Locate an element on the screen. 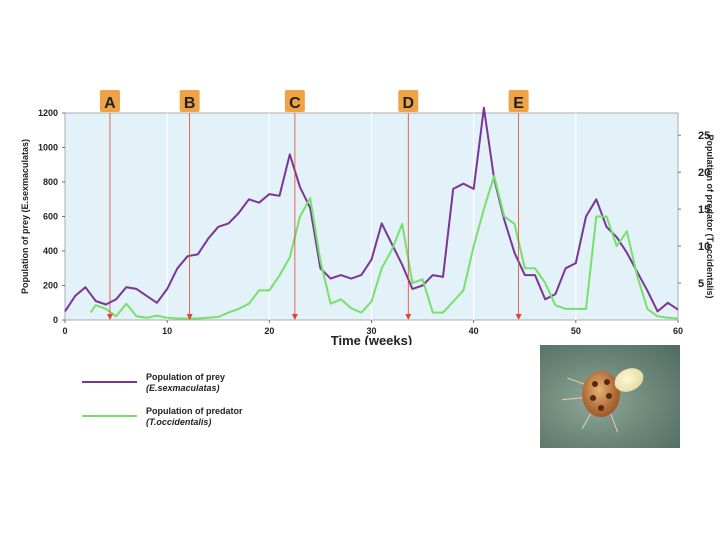 The image size is (720, 540). y-left-tick-label-6: 1200 is located at coordinates (48, 113).